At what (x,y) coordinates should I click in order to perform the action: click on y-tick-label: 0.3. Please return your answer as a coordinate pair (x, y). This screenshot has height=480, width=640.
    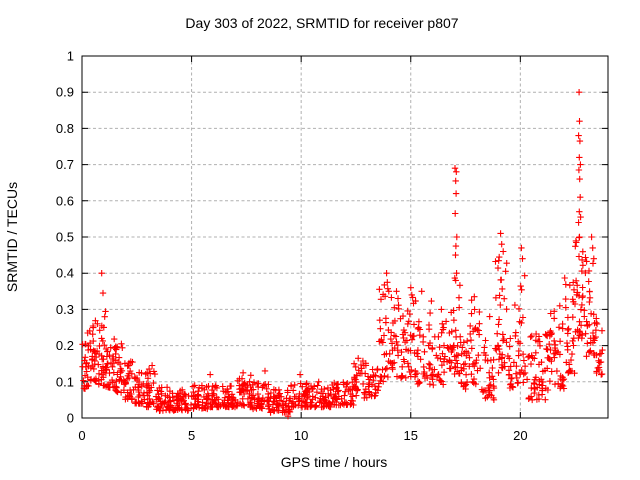
    Looking at the image, I should click on (65, 309).